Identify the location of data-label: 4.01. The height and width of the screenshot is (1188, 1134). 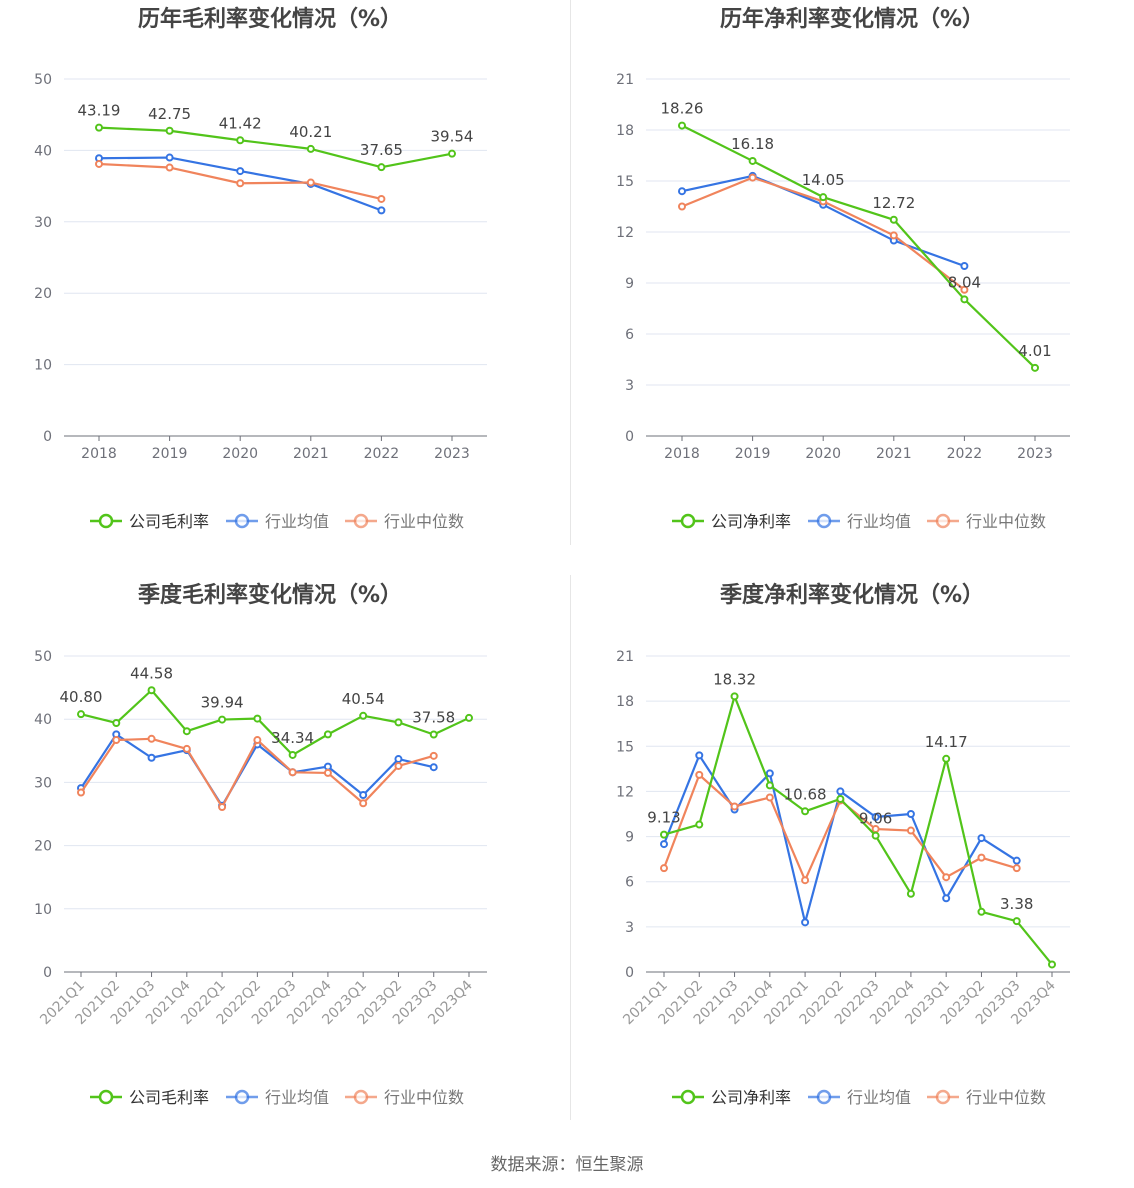
(1034, 351).